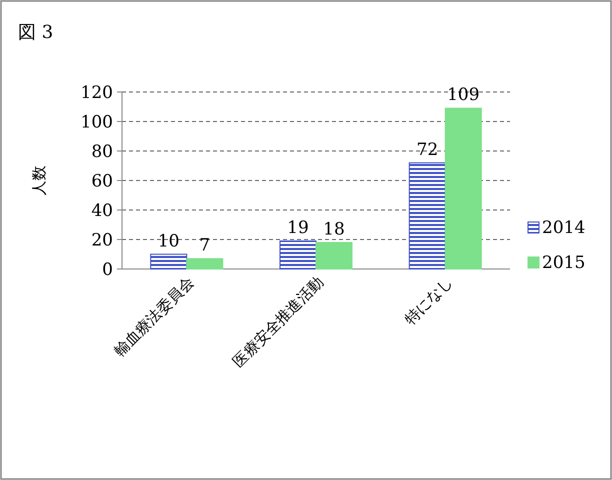  I want to click on data-label: 72, so click(427, 150).